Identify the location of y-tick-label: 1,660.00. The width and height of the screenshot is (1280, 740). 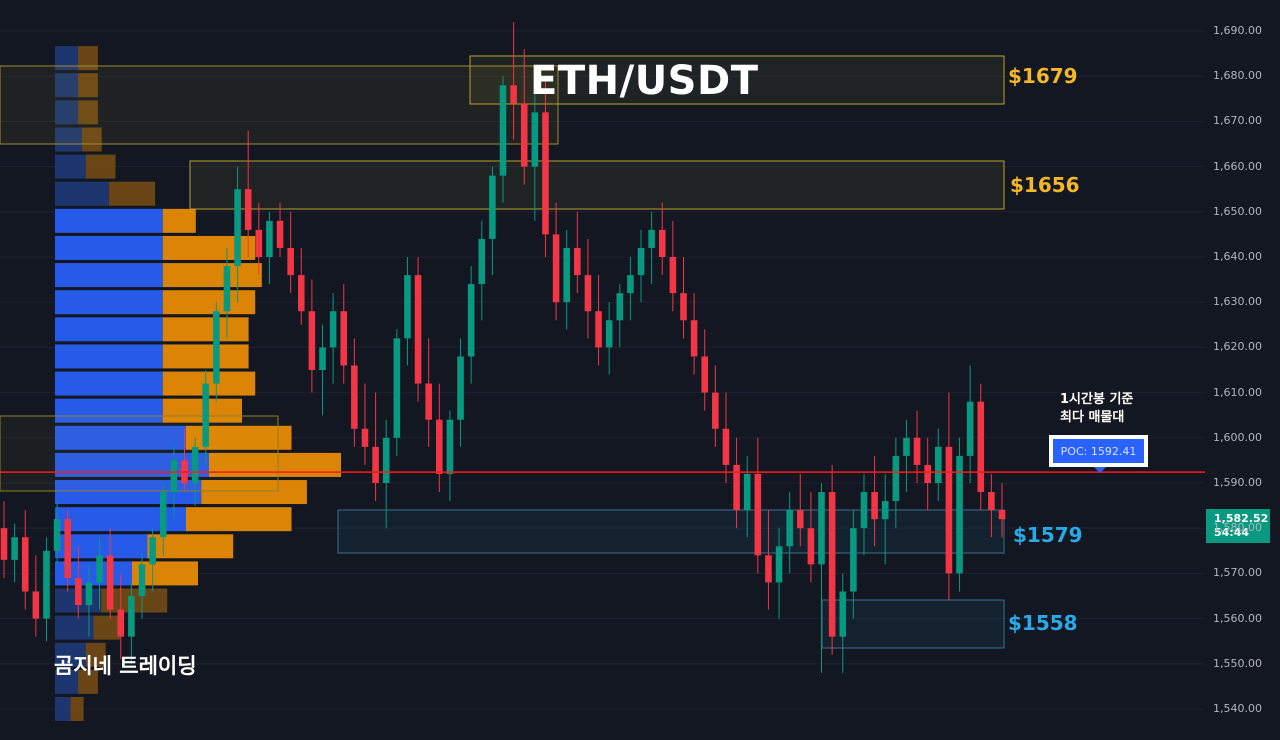
(1237, 166).